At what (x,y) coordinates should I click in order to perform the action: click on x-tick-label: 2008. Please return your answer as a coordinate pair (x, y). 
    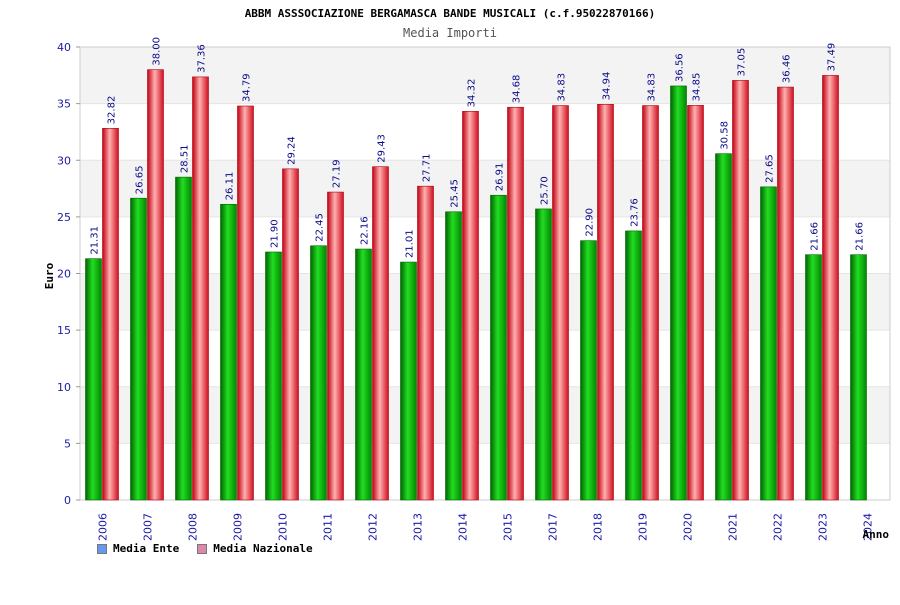
    Looking at the image, I should click on (193, 527).